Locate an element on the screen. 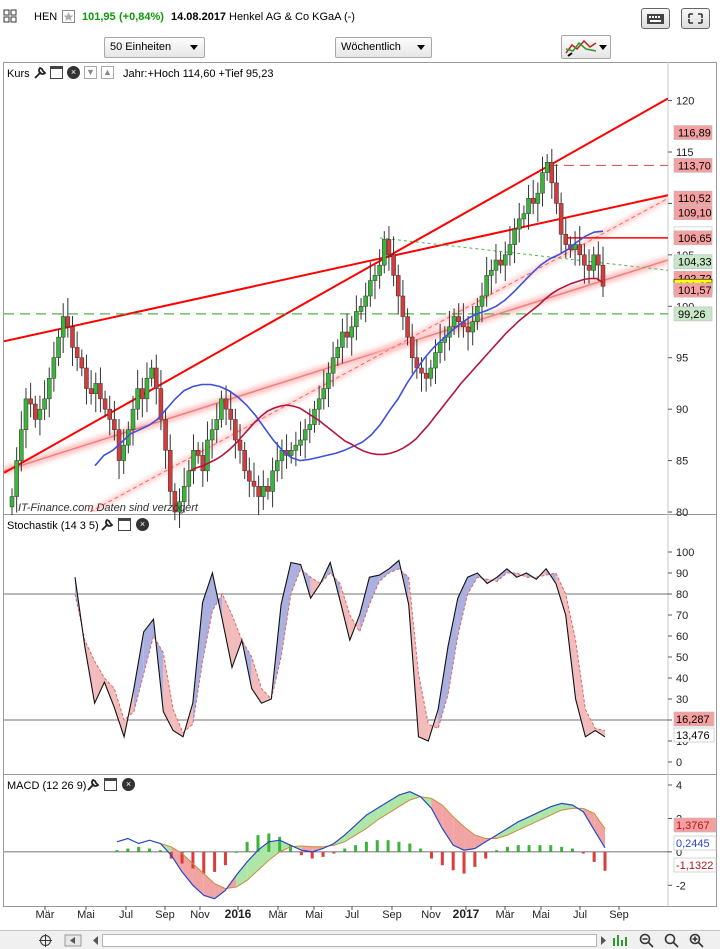 Image resolution: width=720 pixels, height=949 pixels. period-select: 50 Einheiten is located at coordinates (154, 47).